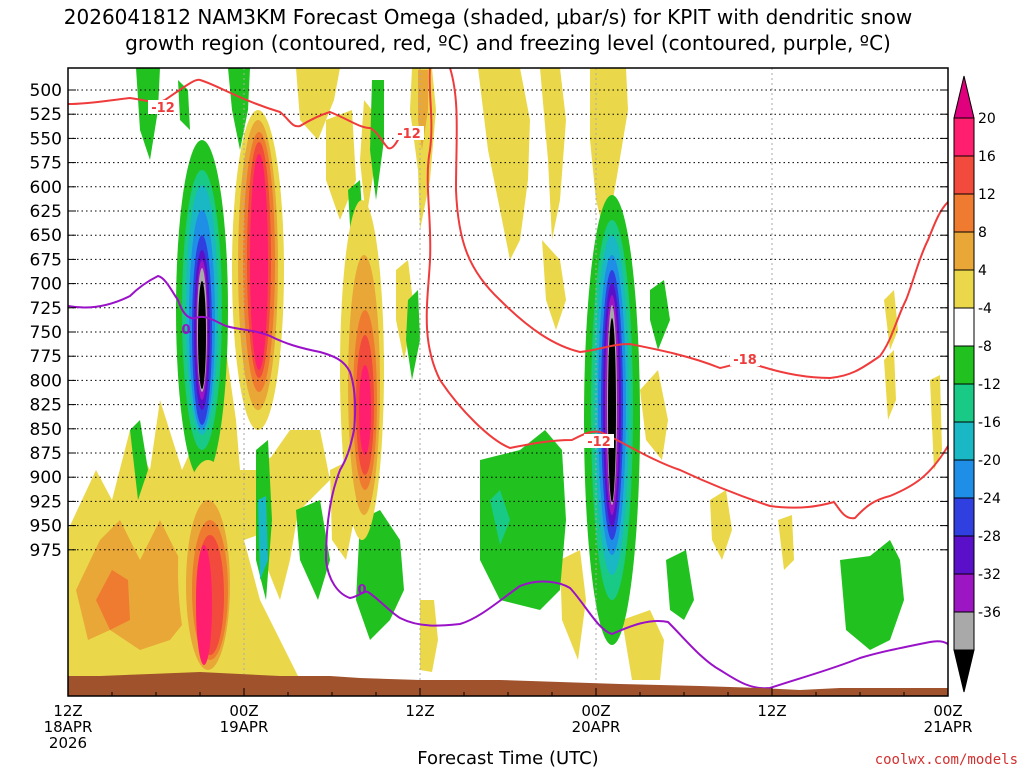 This screenshot has width=1024, height=768. What do you see at coordinates (989, 461) in the screenshot?
I see `colorbar-label: -20` at bounding box center [989, 461].